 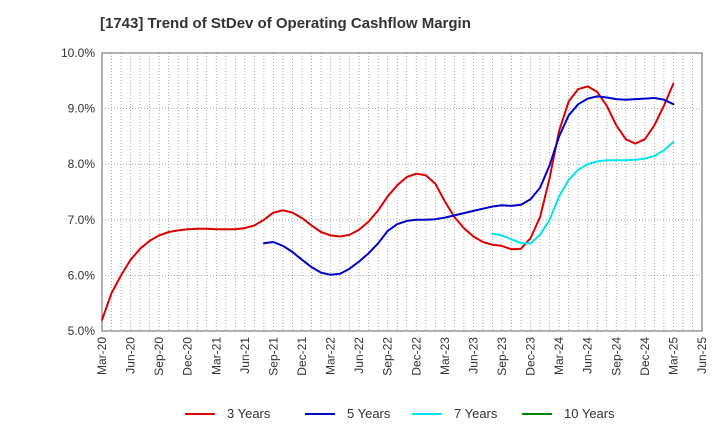 What do you see at coordinates (245, 355) in the screenshot?
I see `x-tick-label: Jun-21` at bounding box center [245, 355].